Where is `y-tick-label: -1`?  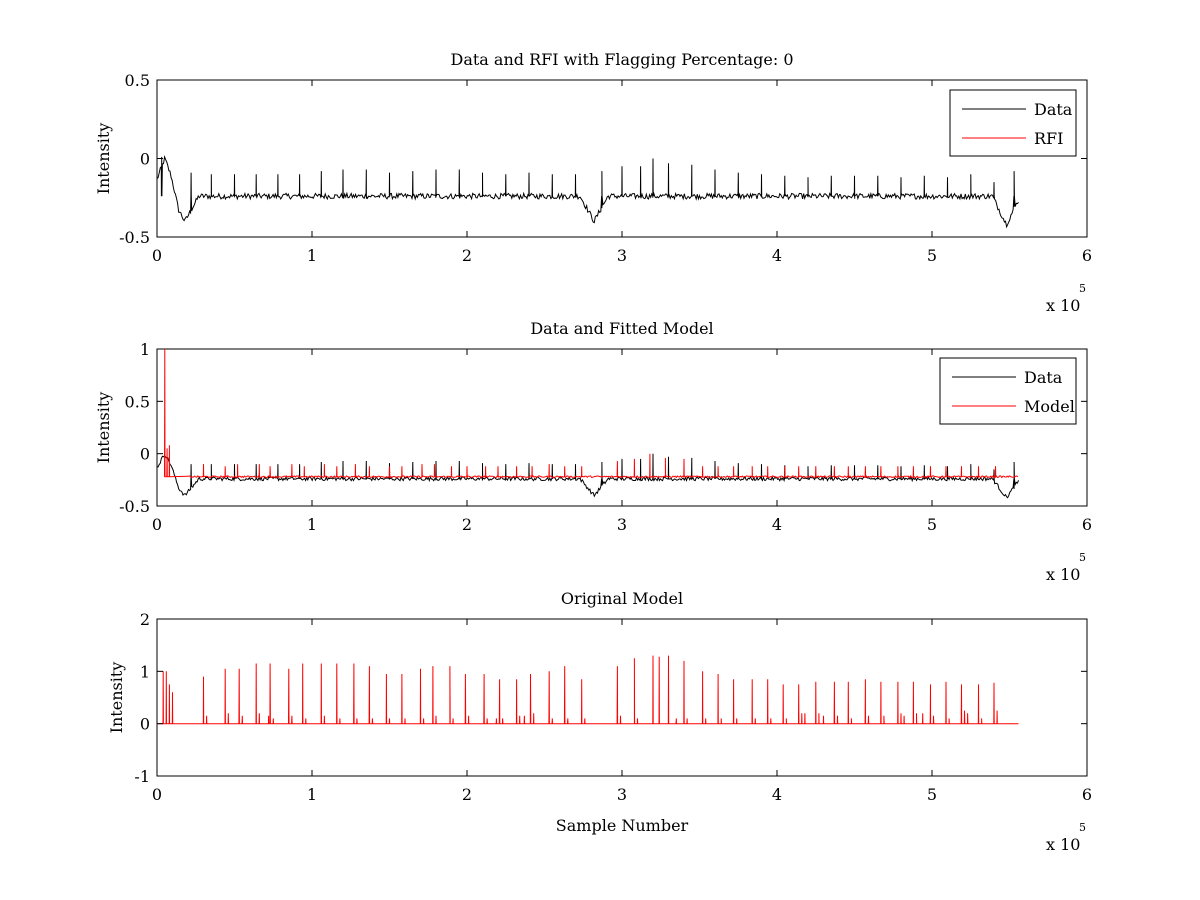
y-tick-label: -1 is located at coordinates (142, 776).